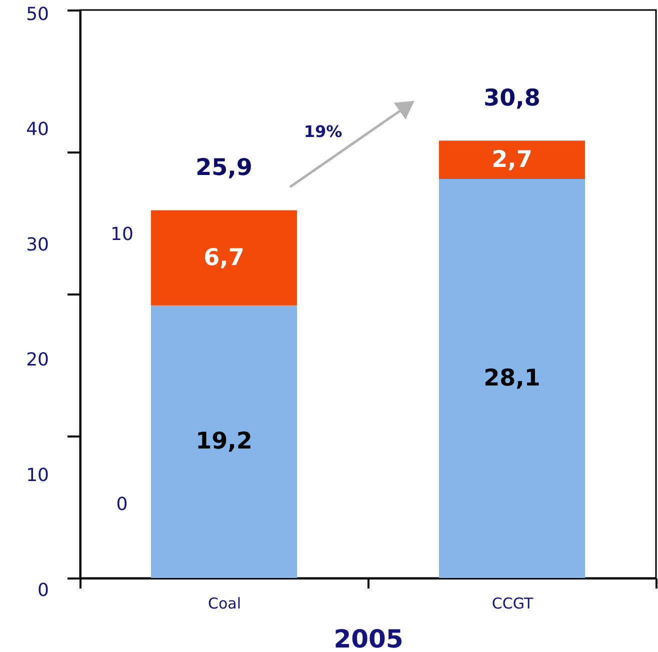 The height and width of the screenshot is (652, 658). What do you see at coordinates (37, 14) in the screenshot?
I see `text: 50` at bounding box center [37, 14].